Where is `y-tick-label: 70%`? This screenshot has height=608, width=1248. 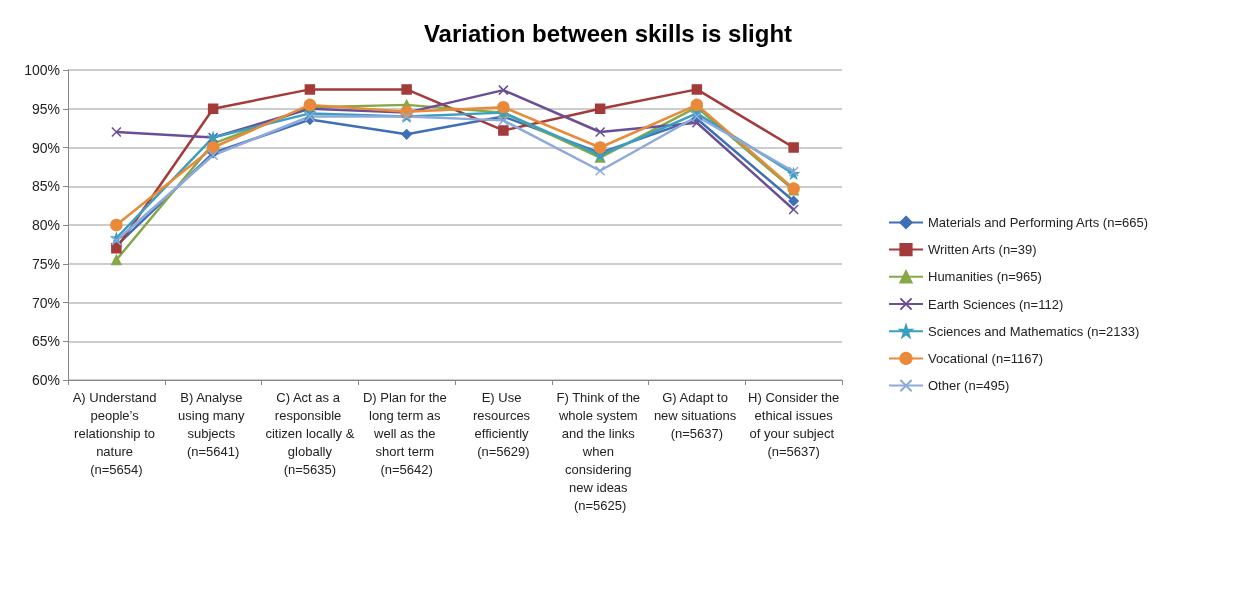
y-tick-label: 70% is located at coordinates (45, 302).